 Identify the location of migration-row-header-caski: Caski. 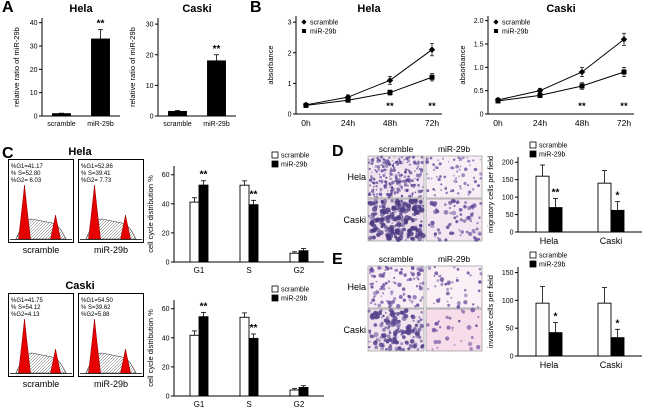
(354, 220).